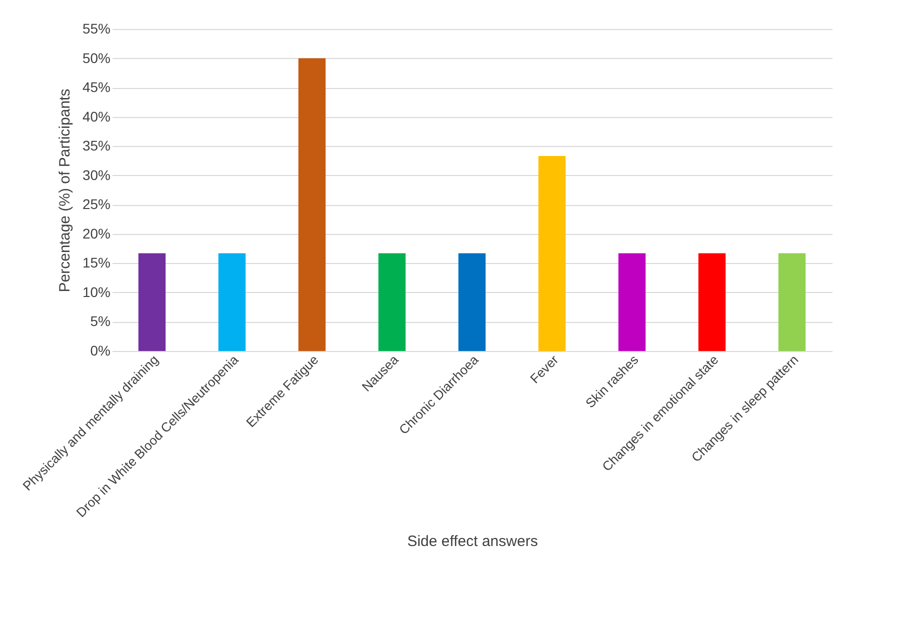 This screenshot has height=632, width=906. What do you see at coordinates (96, 28) in the screenshot?
I see `y-tick-label: 55%` at bounding box center [96, 28].